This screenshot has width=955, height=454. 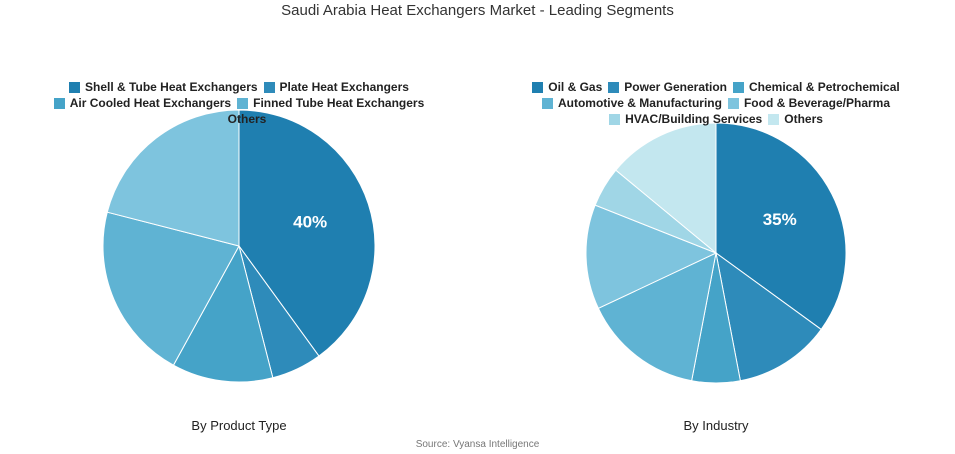 I want to click on legend-label: Finned Tube Heat Exchangers, so click(x=339, y=103).